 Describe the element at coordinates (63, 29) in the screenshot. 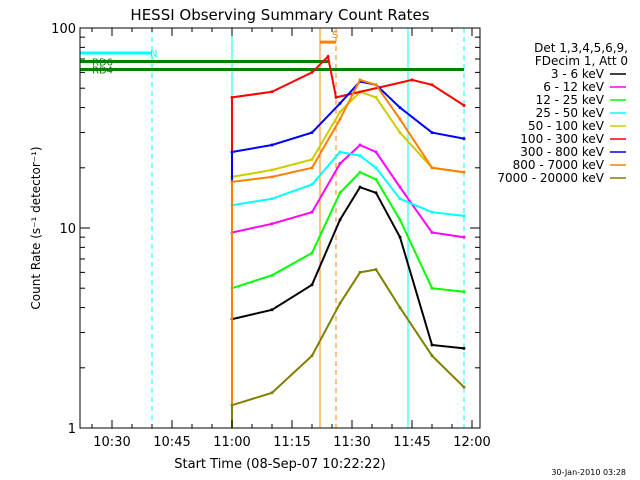

I see `y-tick-label: 100` at that location.